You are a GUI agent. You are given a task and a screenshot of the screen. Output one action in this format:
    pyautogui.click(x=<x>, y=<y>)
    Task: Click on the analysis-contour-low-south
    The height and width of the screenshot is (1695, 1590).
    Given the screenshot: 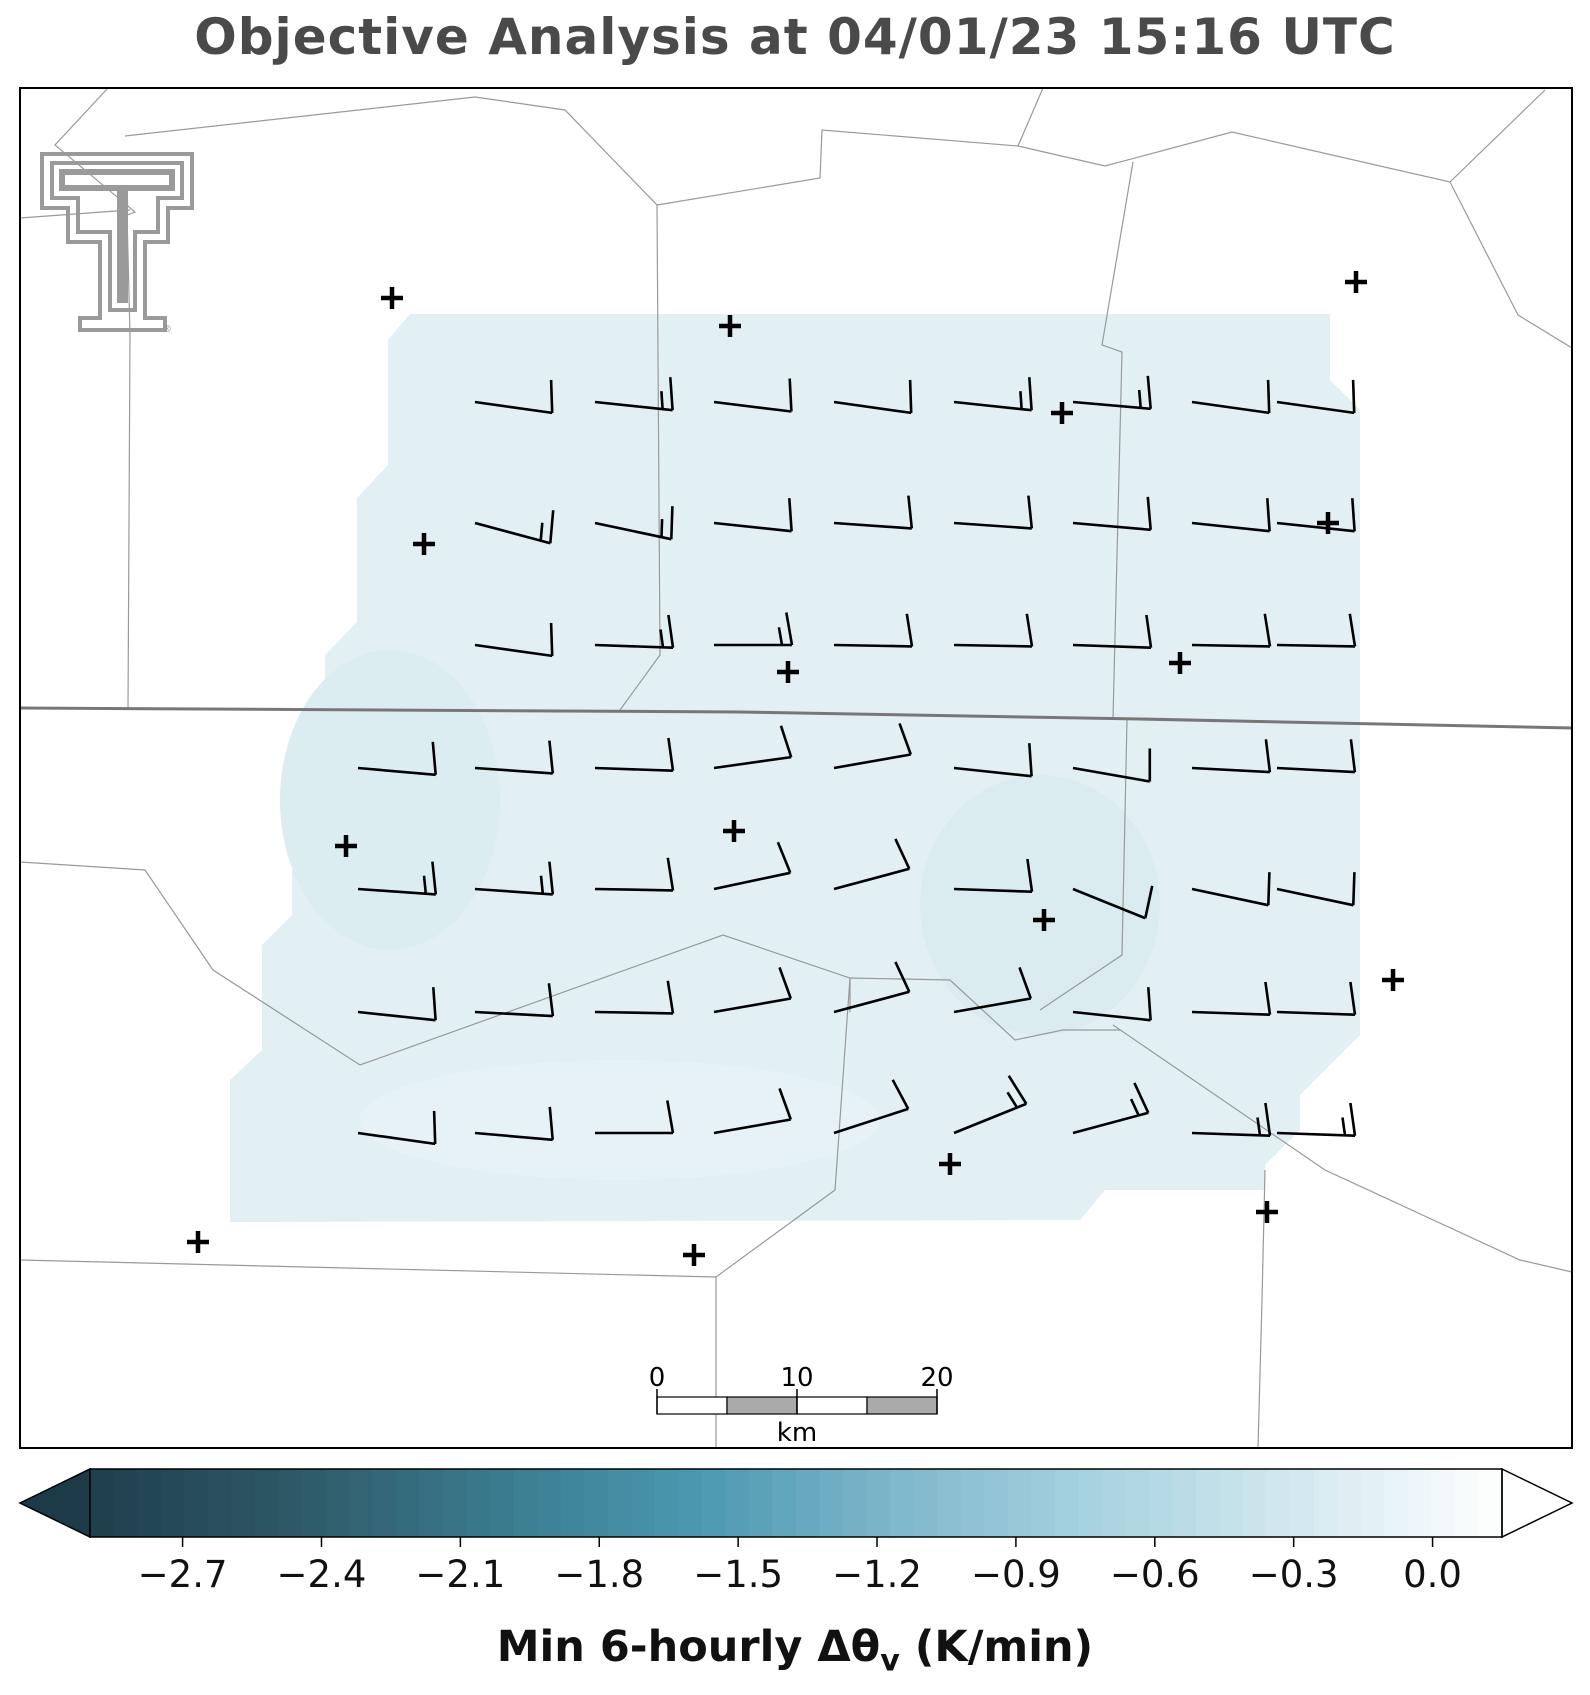 What is the action you would take?
    pyautogui.click(x=620, y=1120)
    